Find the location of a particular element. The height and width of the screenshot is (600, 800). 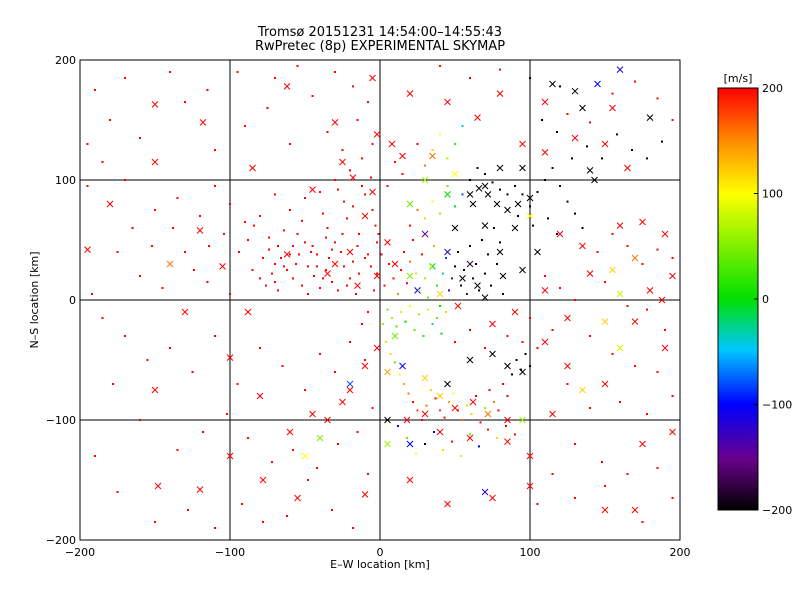

y-tick-label: −100 is located at coordinates (61, 420).